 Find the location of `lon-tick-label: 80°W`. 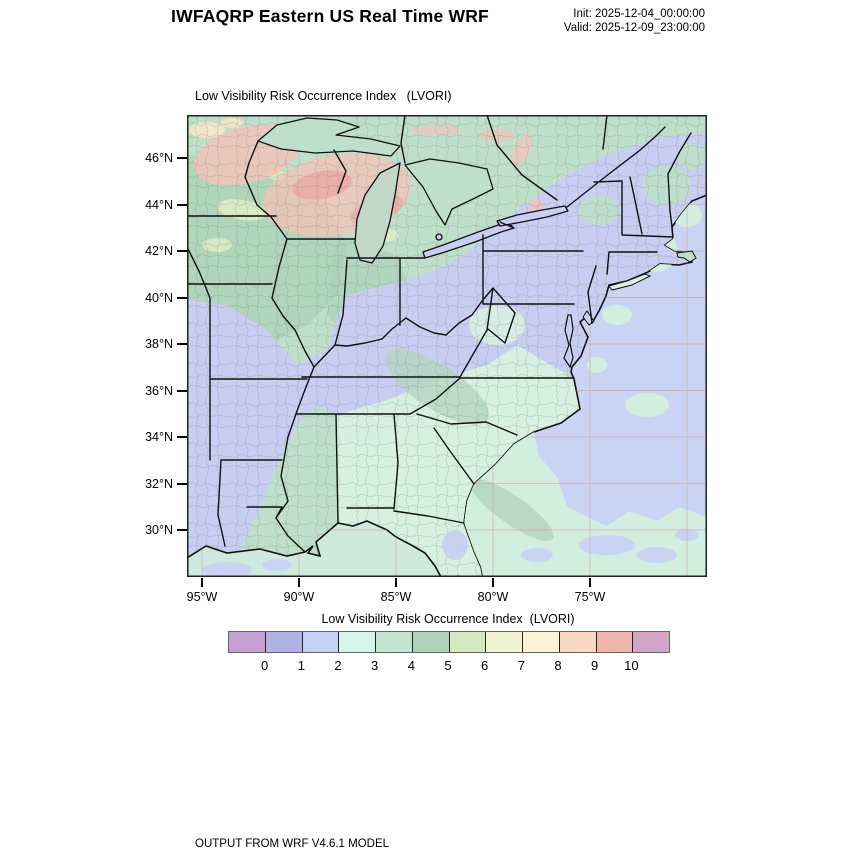

lon-tick-label: 80°W is located at coordinates (493, 597).